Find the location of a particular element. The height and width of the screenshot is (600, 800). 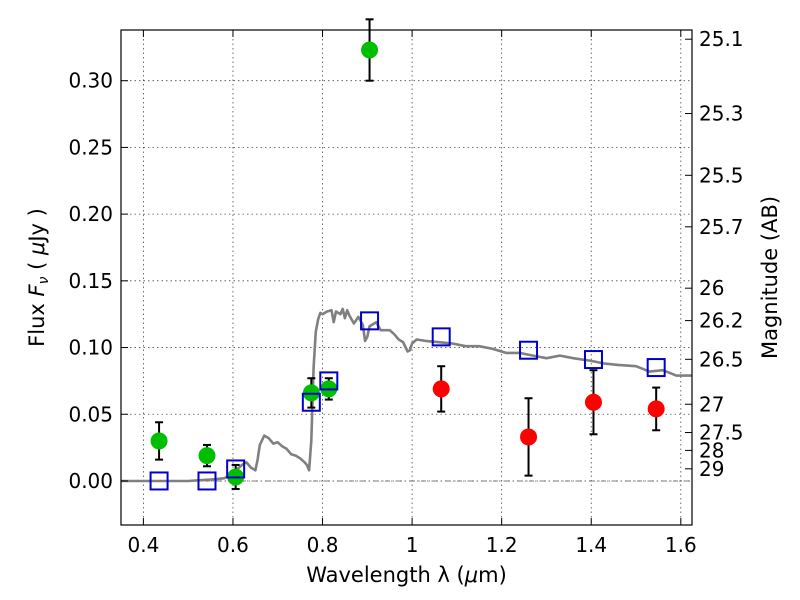

x-tick-label: 1.2 is located at coordinates (502, 545).